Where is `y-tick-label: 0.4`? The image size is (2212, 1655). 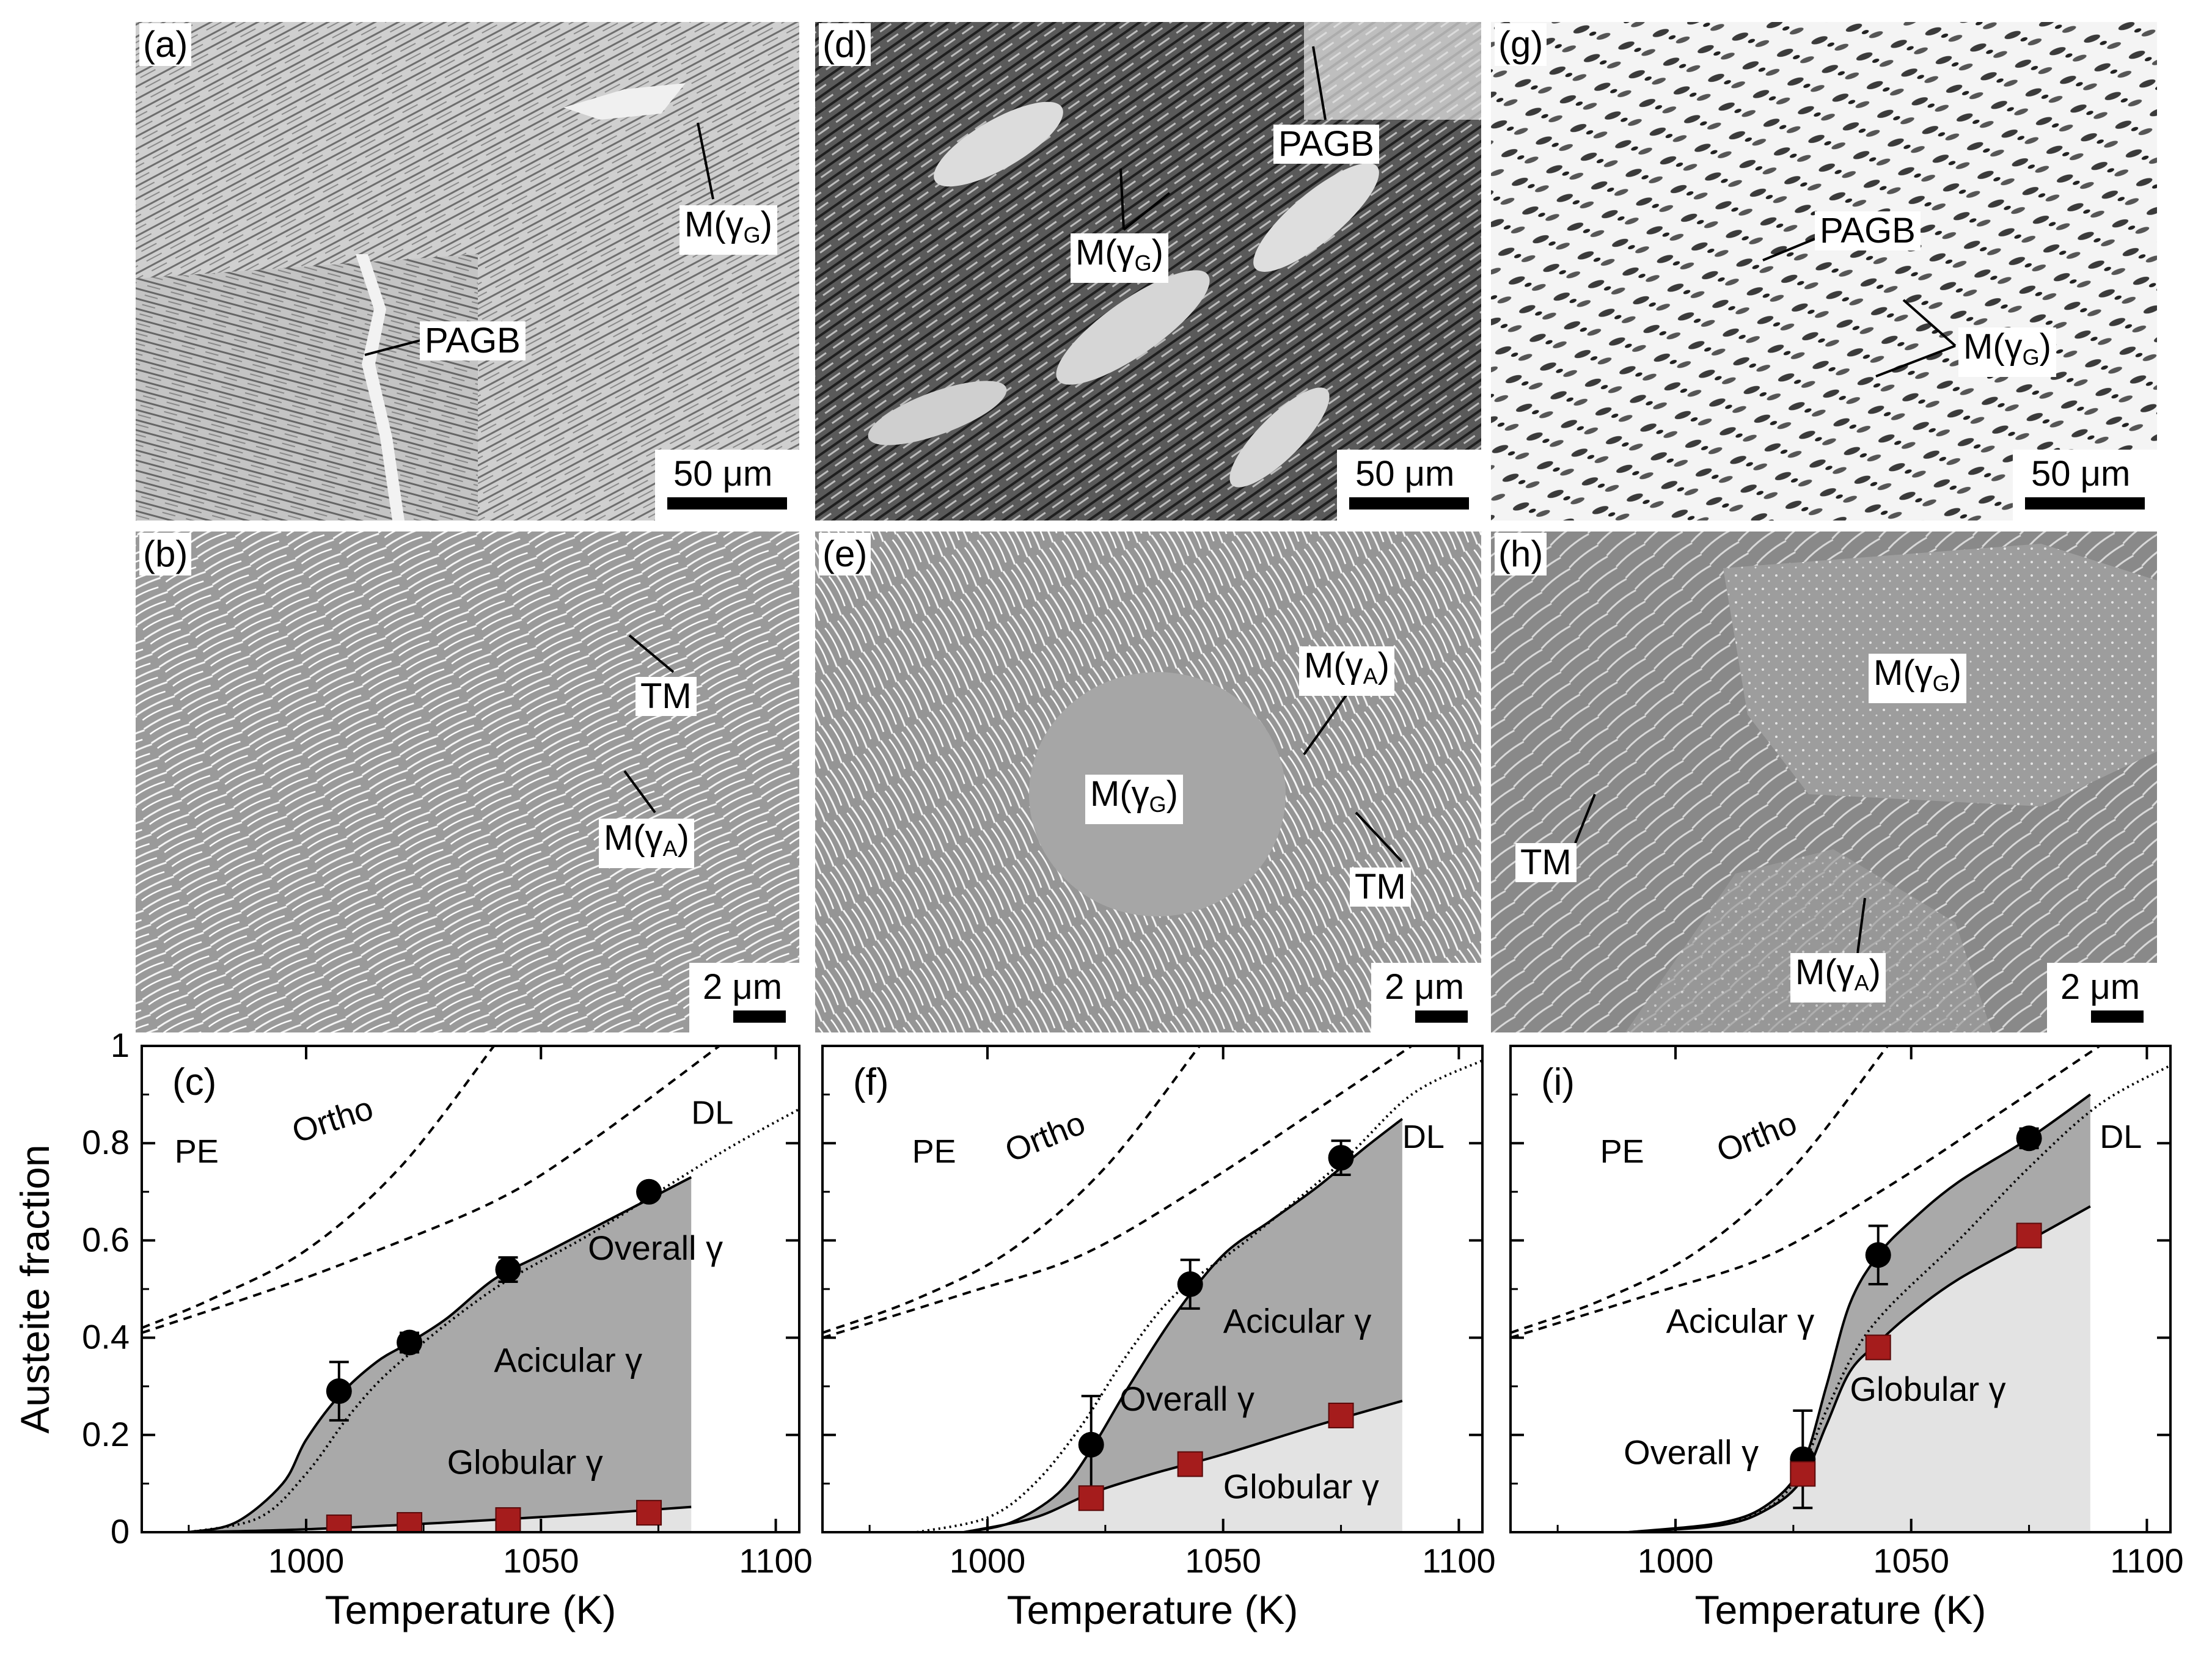
y-tick-label: 0.4 is located at coordinates (106, 1337).